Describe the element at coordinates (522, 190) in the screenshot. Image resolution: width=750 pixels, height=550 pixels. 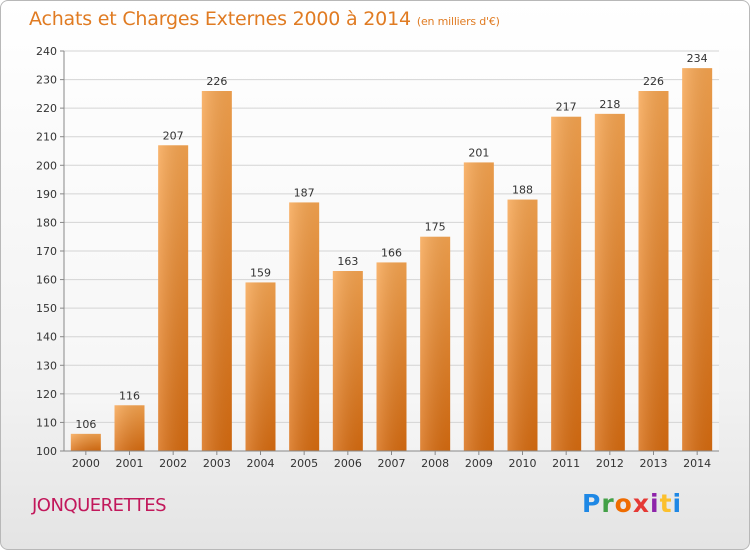
I see `bar-value-label: 188` at that location.